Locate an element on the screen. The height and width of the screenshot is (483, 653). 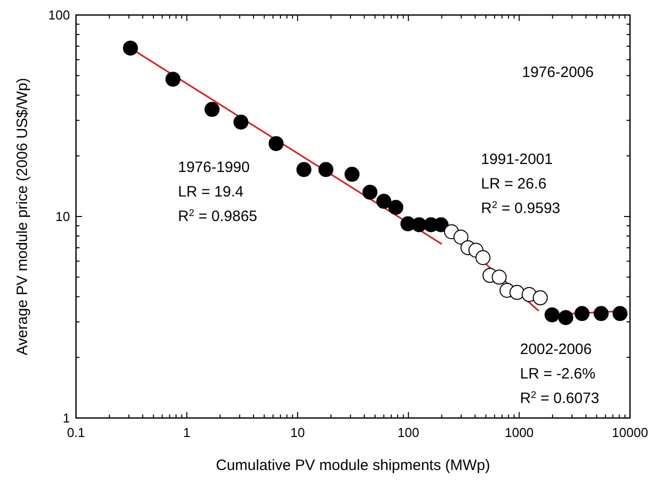
annotation: 2002-2006 LR = -2.6% R$^{2}$ = 0.6073 is located at coordinates (560, 374).